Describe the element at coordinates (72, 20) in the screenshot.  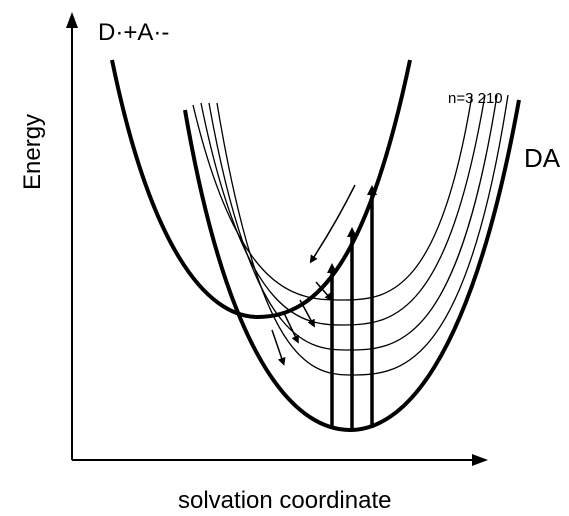
I see `y-axis-arrowhead` at that location.